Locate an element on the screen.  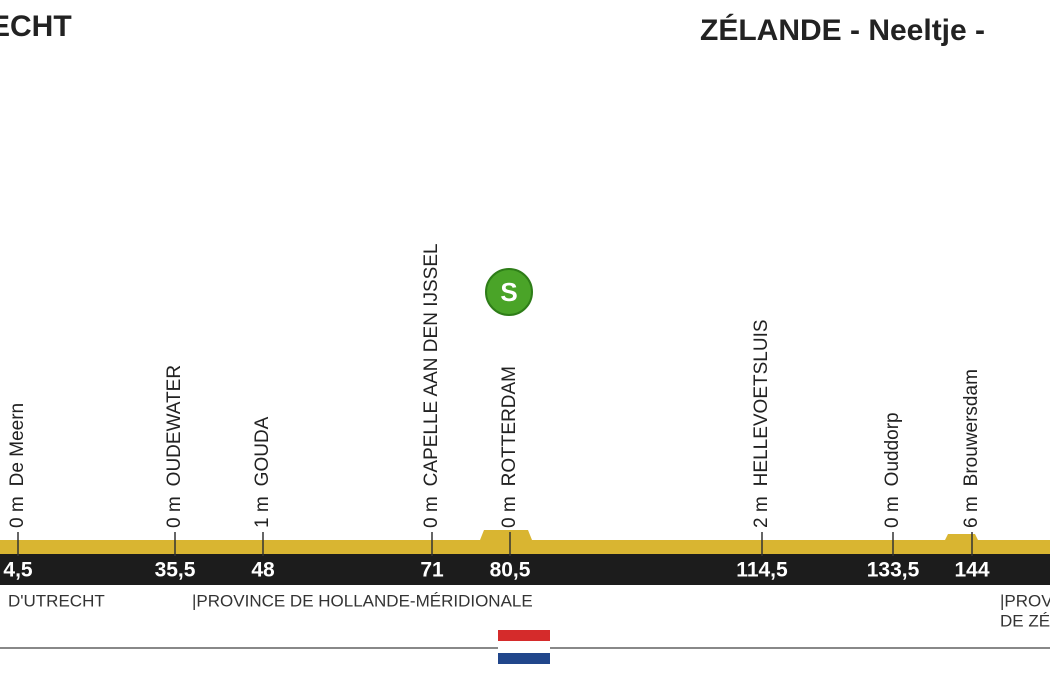
finish-title: ZÉLANDE - Neeltje - is located at coordinates (842, 30).